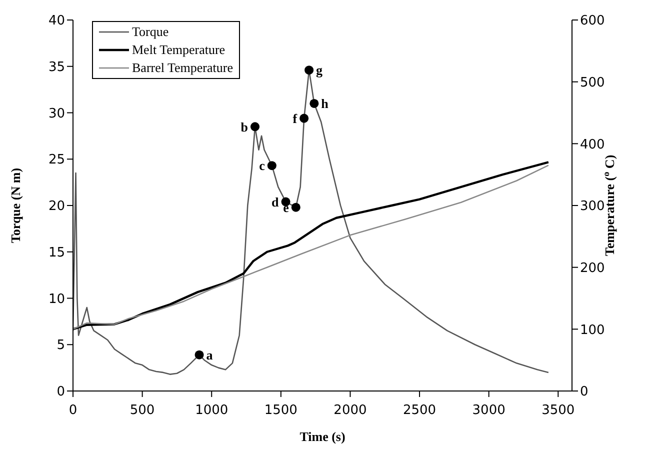 The width and height of the screenshot is (645, 461). Describe the element at coordinates (182, 68) in the screenshot. I see `legend-label: Barrel Temperature` at that location.